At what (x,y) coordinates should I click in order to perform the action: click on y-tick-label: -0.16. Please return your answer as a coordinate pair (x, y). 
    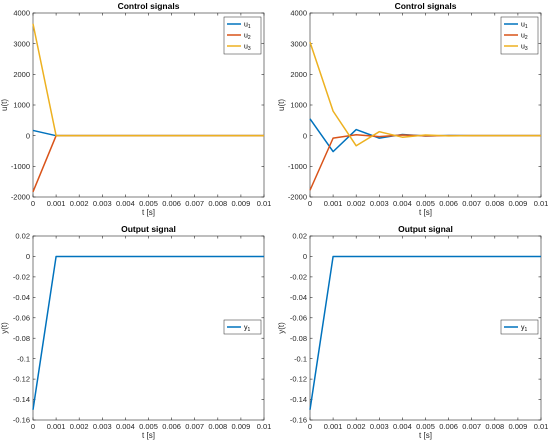
    Looking at the image, I should click on (21, 420).